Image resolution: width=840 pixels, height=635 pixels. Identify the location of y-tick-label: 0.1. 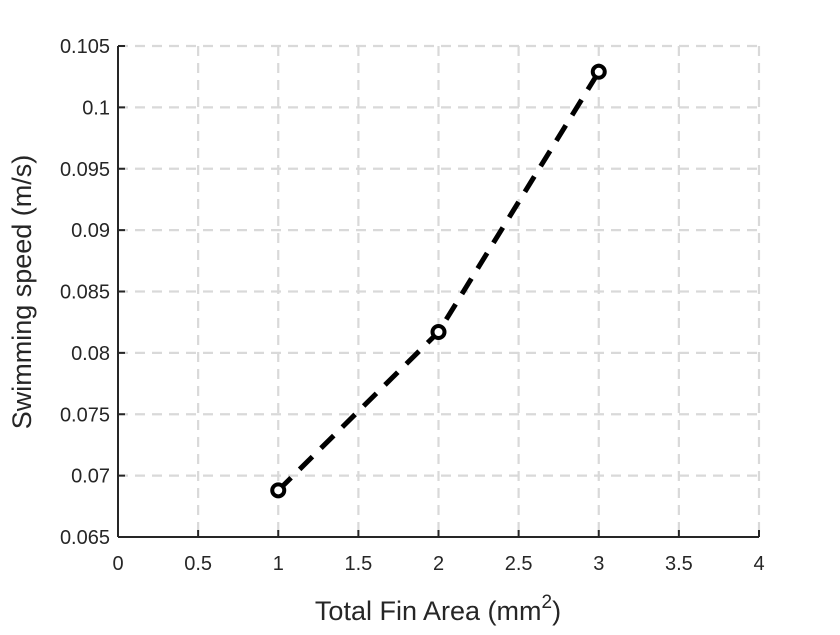
(96, 108).